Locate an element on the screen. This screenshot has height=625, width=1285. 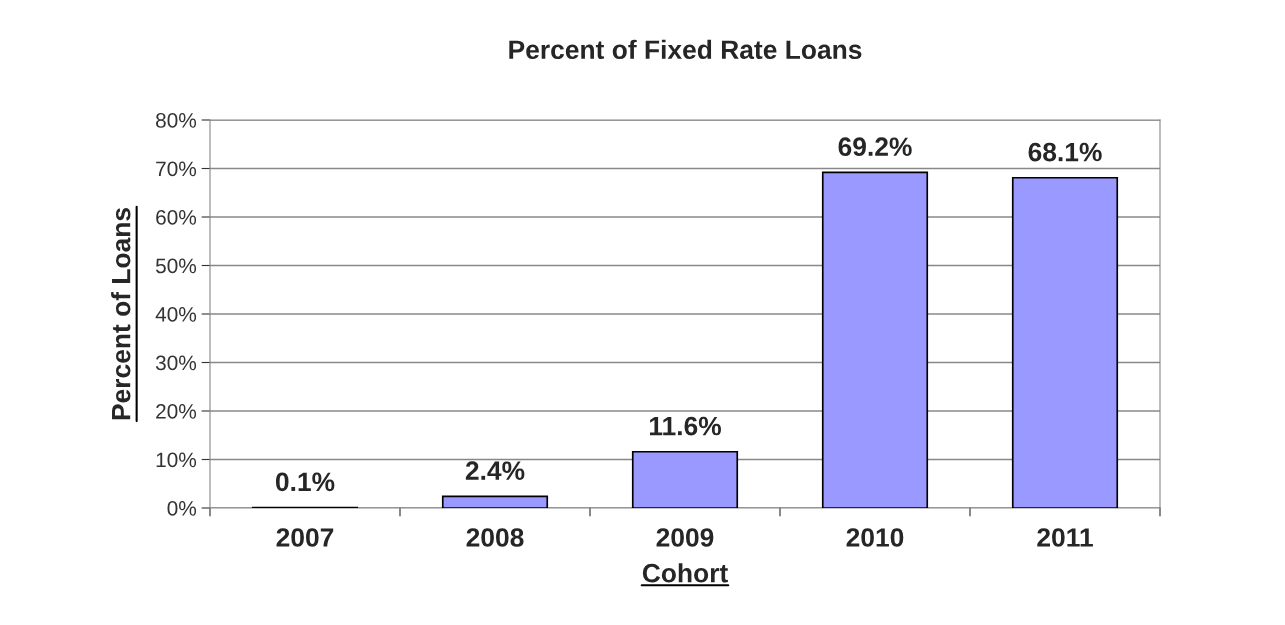
y-tick-label: 60% is located at coordinates (176, 217).